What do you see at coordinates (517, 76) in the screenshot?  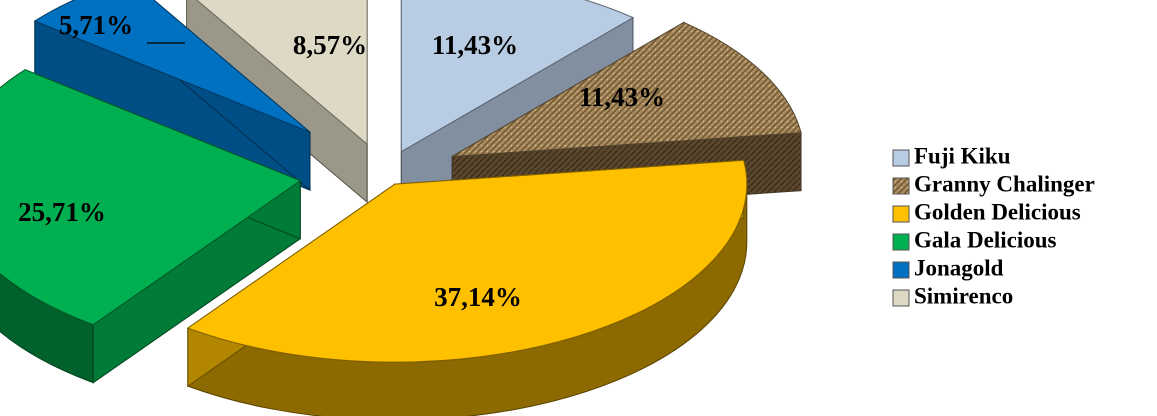 I see `pie-slice-fuji-kiku` at bounding box center [517, 76].